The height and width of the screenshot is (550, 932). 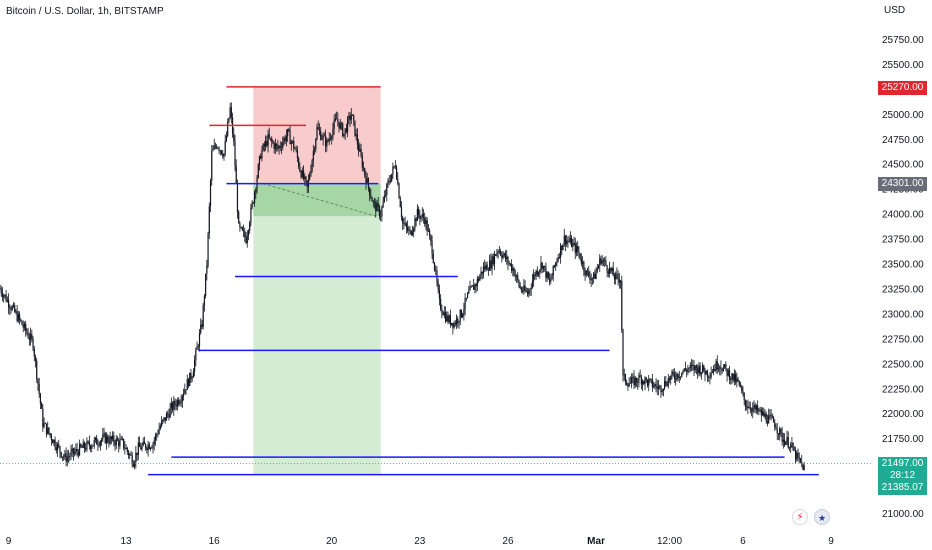 What do you see at coordinates (903, 314) in the screenshot?
I see `y-tick-label: 23000.00` at bounding box center [903, 314].